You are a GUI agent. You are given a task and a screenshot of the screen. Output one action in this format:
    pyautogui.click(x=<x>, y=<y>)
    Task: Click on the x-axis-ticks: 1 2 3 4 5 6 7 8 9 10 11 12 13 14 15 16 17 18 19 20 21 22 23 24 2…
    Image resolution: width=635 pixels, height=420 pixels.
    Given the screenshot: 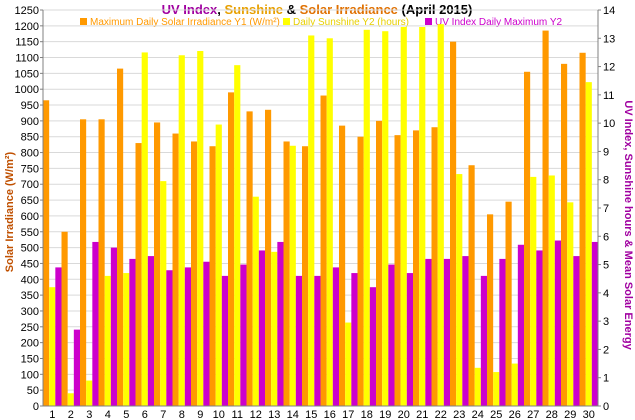 What is the action you would take?
    pyautogui.click(x=322, y=414)
    